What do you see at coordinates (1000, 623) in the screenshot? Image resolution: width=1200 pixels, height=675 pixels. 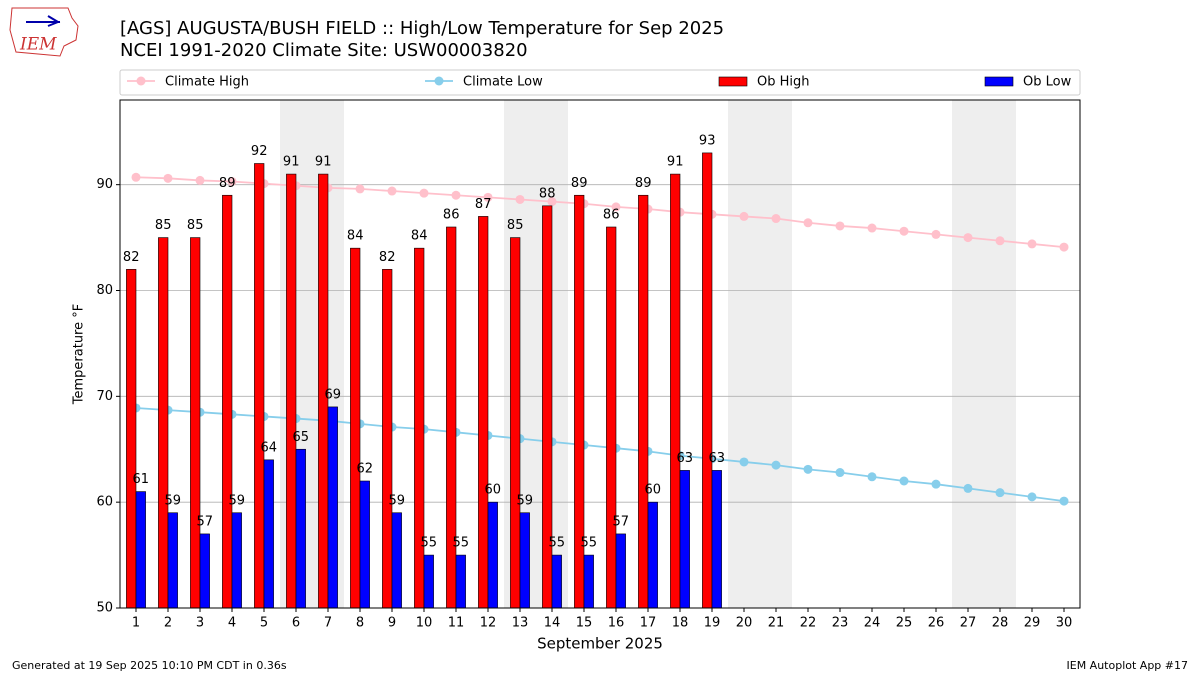 I see `x-tick-label: 28` at bounding box center [1000, 623].